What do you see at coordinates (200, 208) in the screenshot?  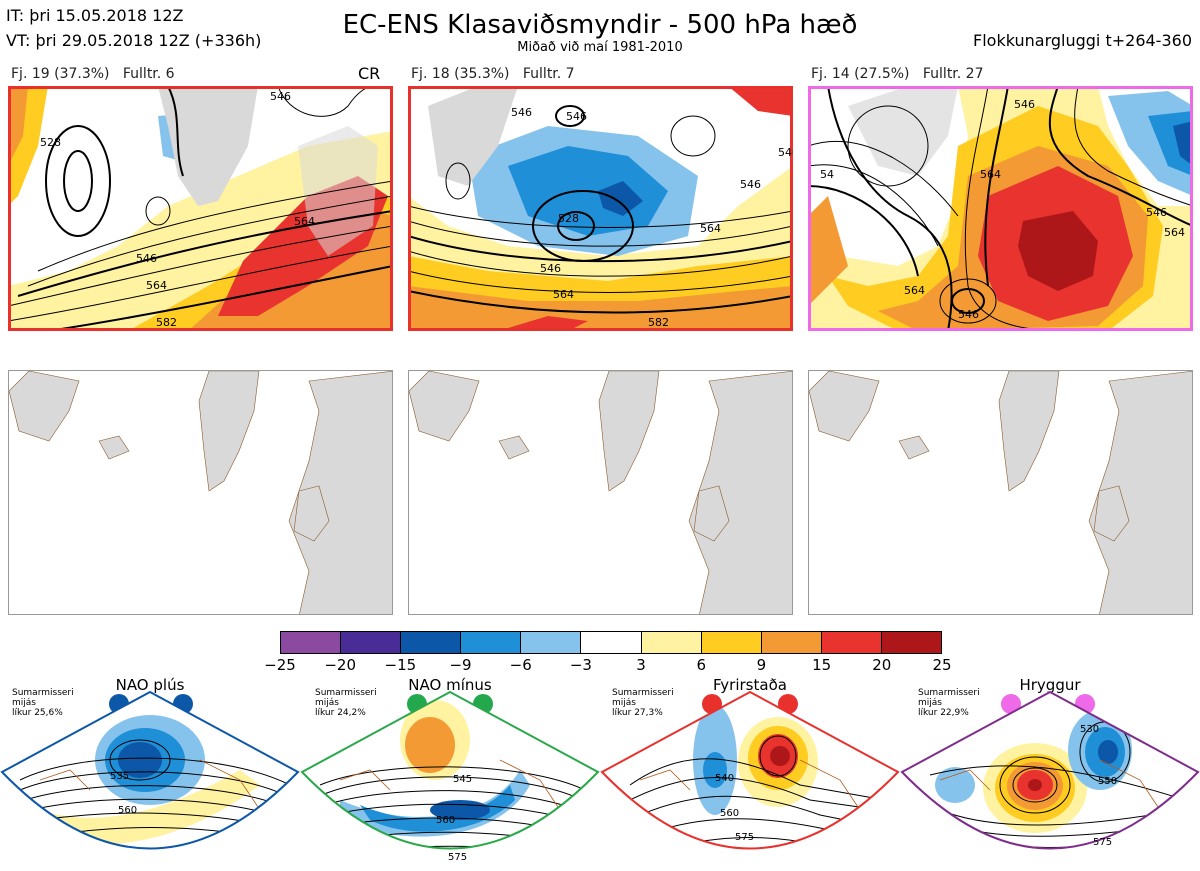 I see `cluster-1-map: 528 546 564 564 582 546` at bounding box center [200, 208].